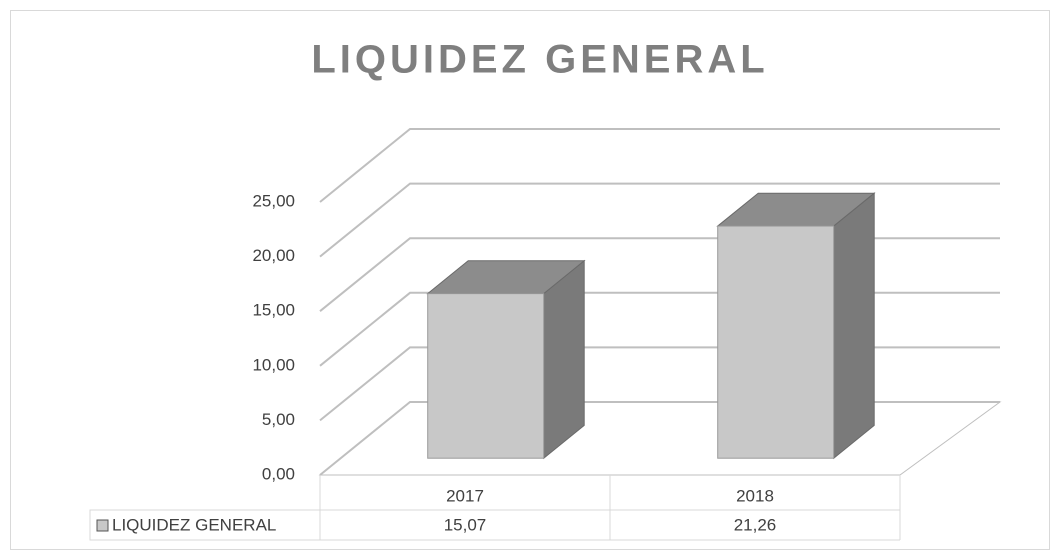 Image resolution: width=1060 pixels, height=560 pixels. I want to click on data-table-value: 21,26, so click(755, 524).